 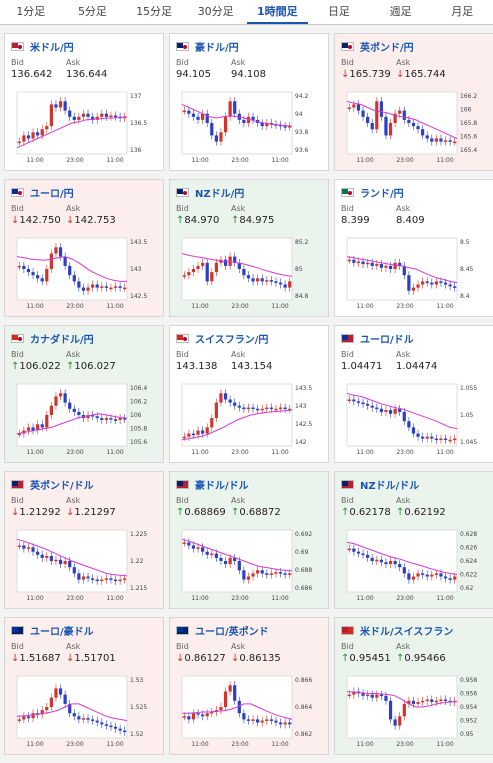 I want to click on mini-chart: 1.53 1.525 1.52 11:00 23:00 11:00, so click(x=87, y=712).